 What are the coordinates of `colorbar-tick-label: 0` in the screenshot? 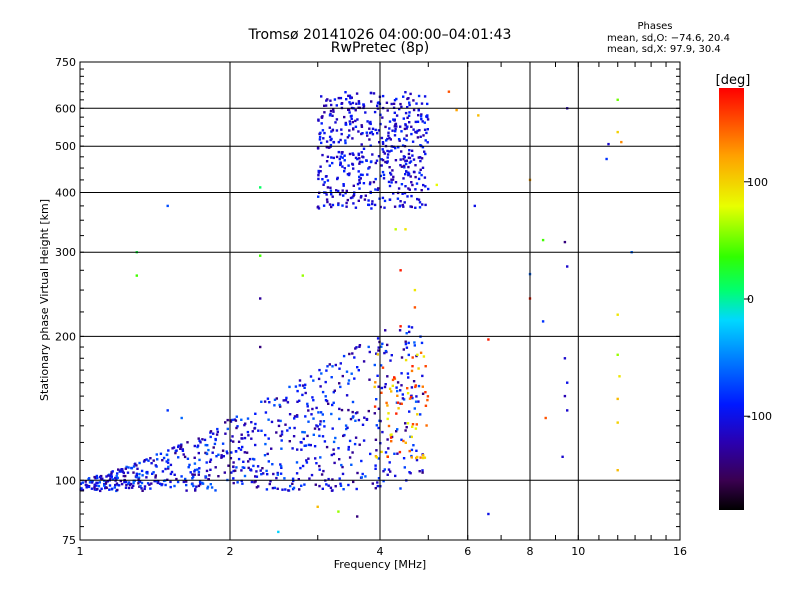 It's located at (750, 299).